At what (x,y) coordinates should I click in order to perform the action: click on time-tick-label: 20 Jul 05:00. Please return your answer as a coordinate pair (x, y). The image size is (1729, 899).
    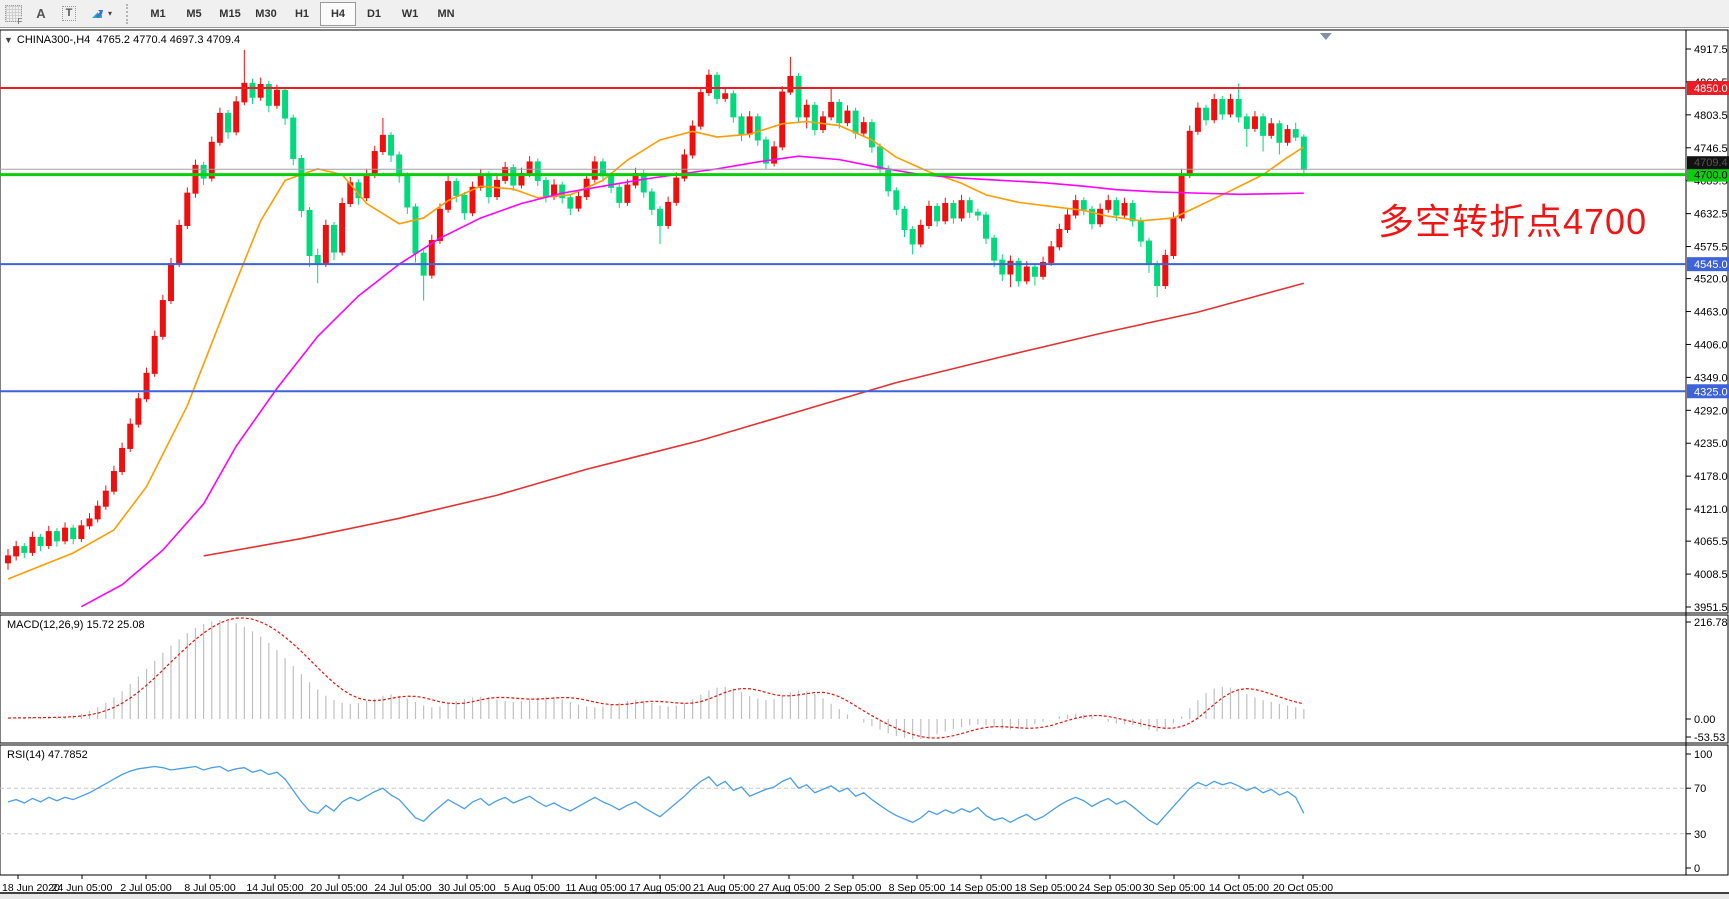
    Looking at the image, I should click on (338, 888).